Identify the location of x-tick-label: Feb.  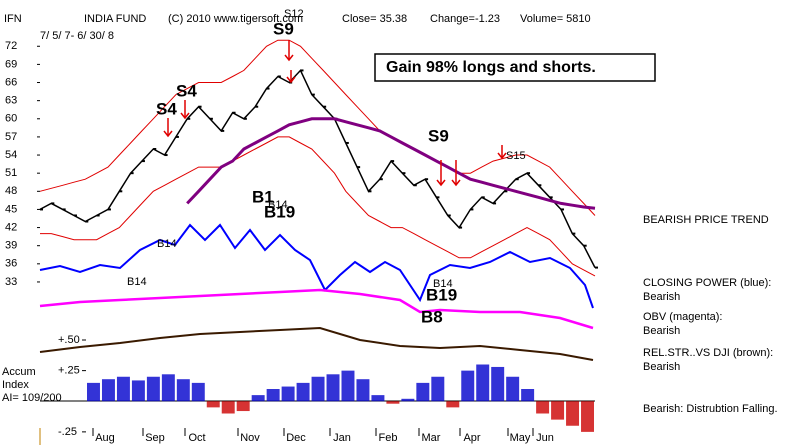
(388, 438).